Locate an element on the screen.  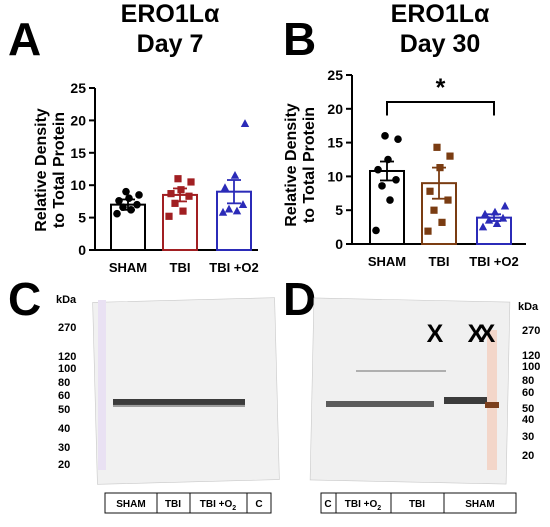
chart-b-y-tick-label: 20 is located at coordinates (335, 109).